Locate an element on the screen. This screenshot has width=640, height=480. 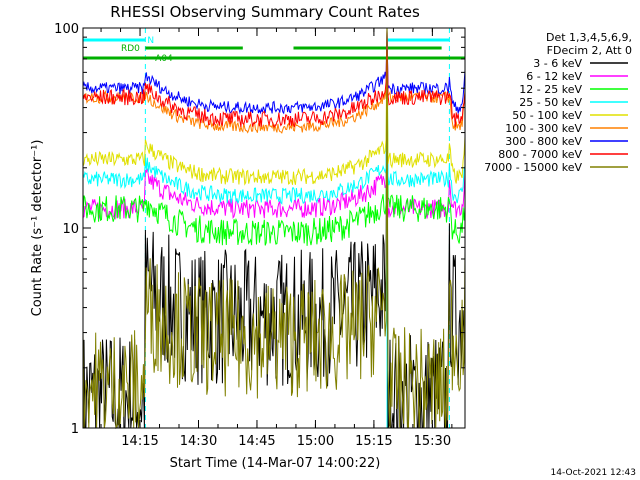
x-tick-label: 14:45 is located at coordinates (256, 441).